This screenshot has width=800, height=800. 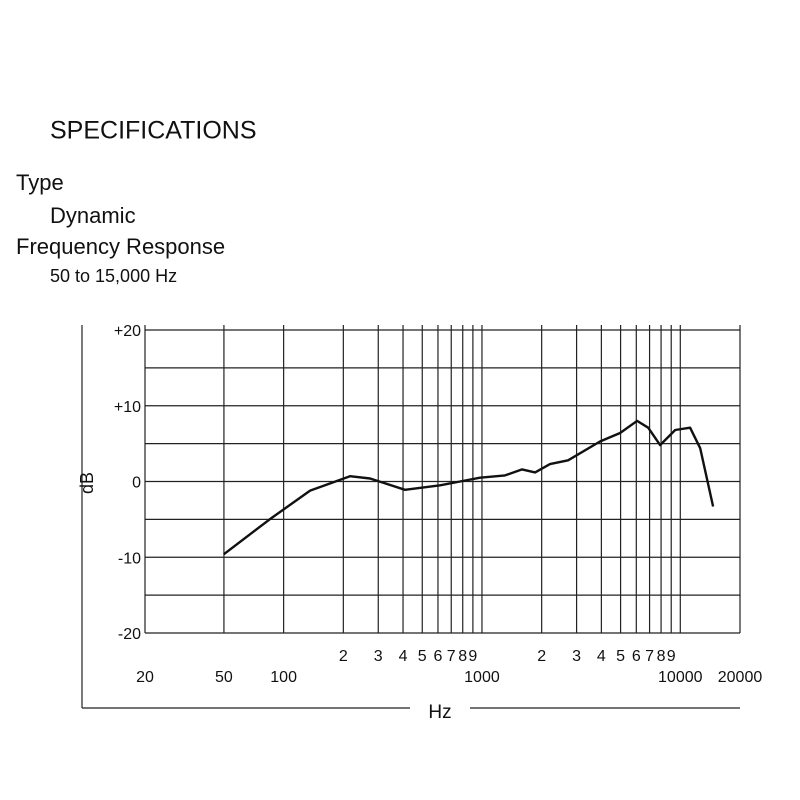 What do you see at coordinates (482, 677) in the screenshot?
I see `x-tick-label: 1000` at bounding box center [482, 677].